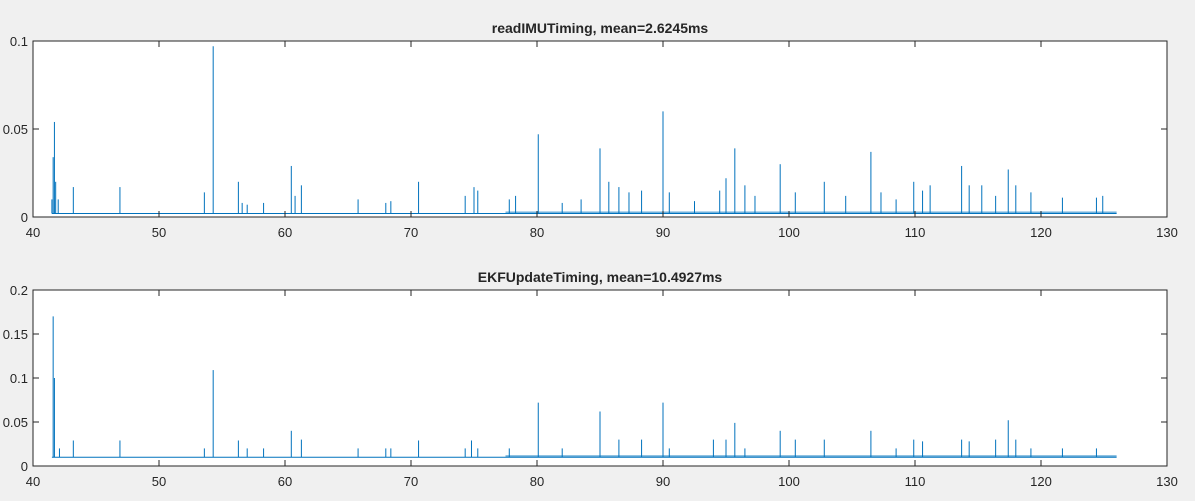 This screenshot has height=501, width=1195. Describe the element at coordinates (600, 28) in the screenshot. I see `chart-title: readIMUTiming, mean=2.6245ms` at that location.